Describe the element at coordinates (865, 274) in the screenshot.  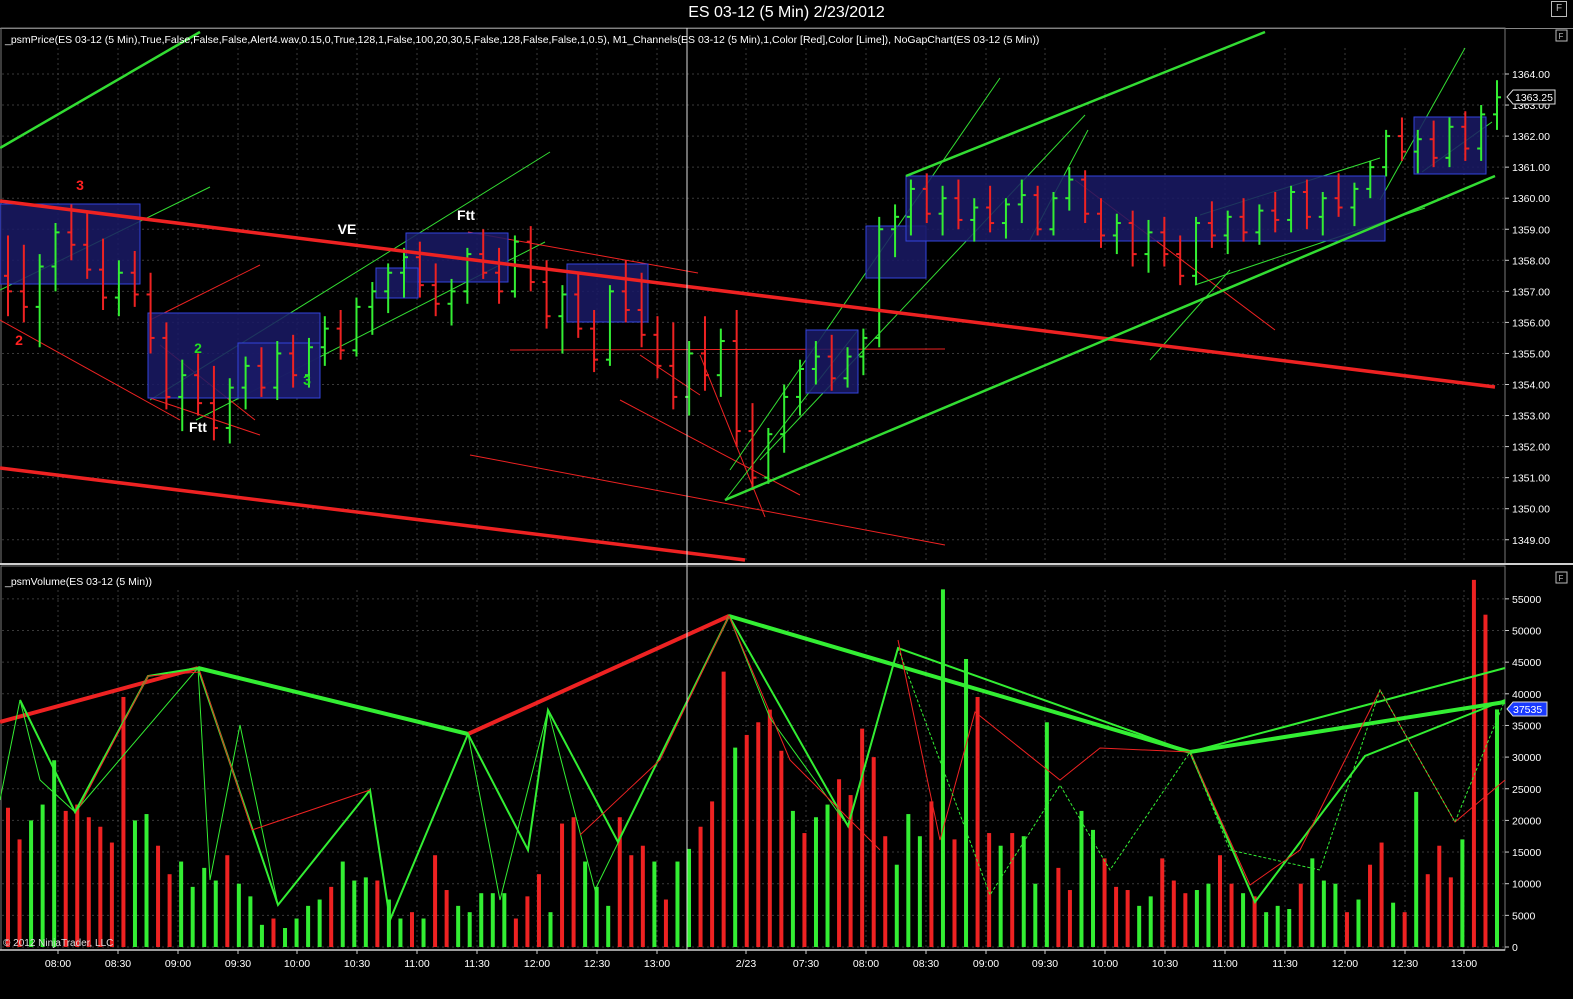
I see `channel-line-up` at that location.